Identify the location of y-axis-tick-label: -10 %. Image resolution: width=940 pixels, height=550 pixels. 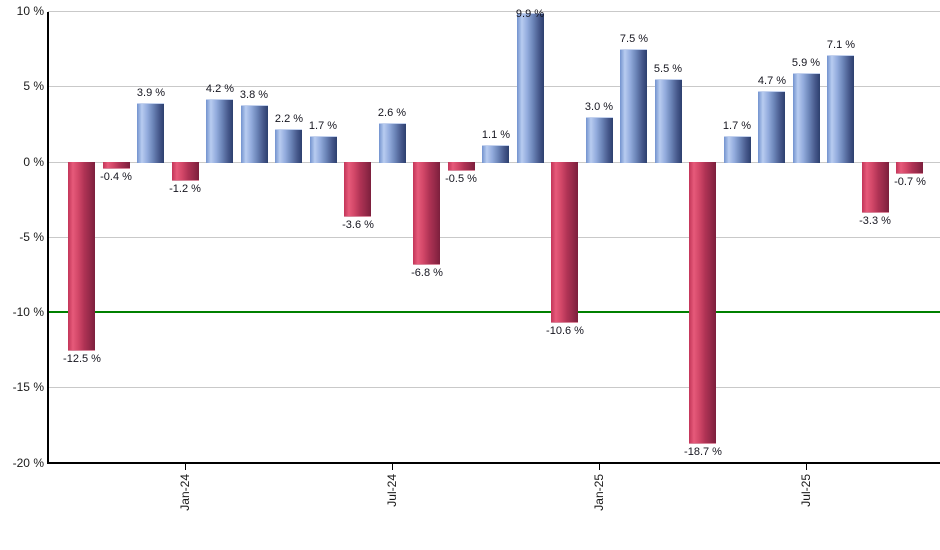
(28, 312).